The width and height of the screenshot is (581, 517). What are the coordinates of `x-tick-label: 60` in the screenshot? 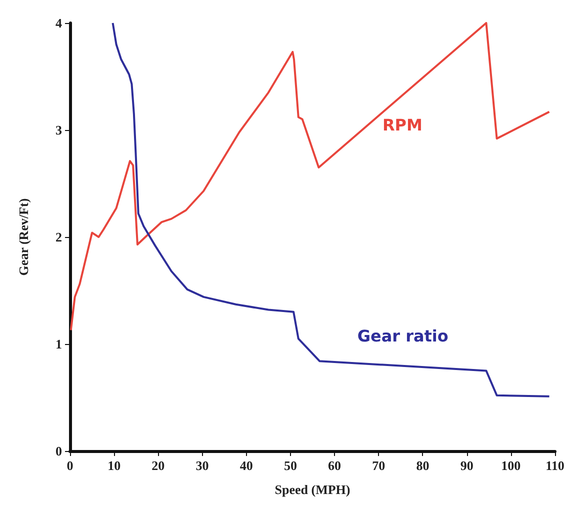 It's located at (335, 465).